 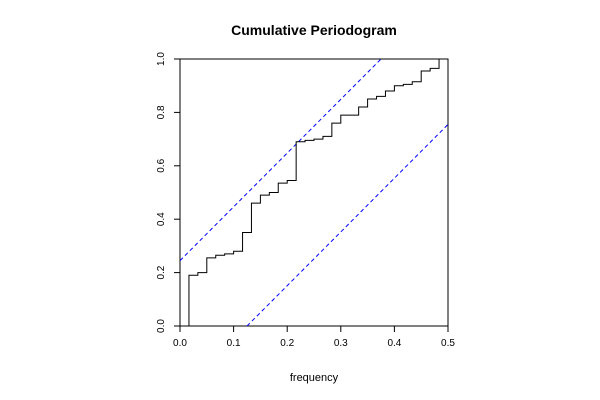 What do you see at coordinates (161, 165) in the screenshot?
I see `y-tick-label: 0.6` at bounding box center [161, 165].